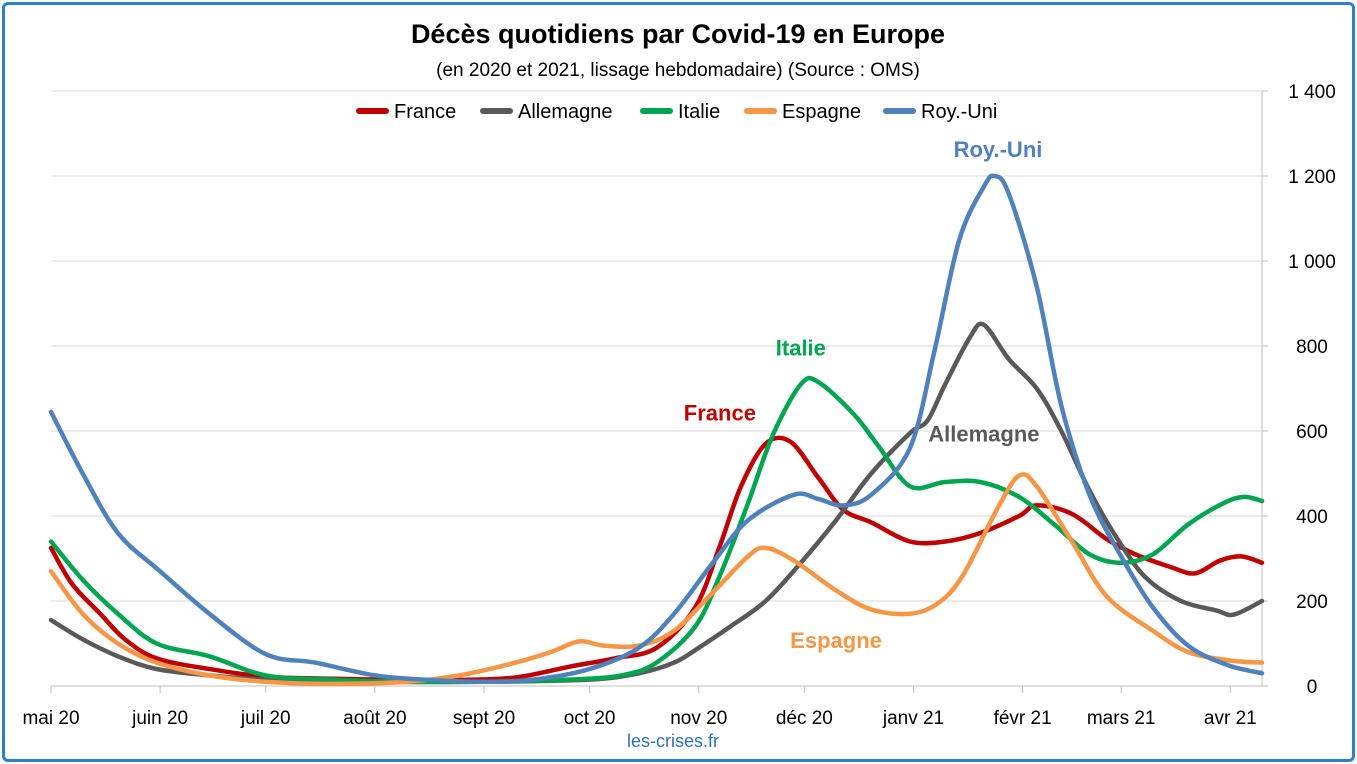  Describe the element at coordinates (484, 718) in the screenshot. I see `x-tick-label: sept 20` at that location.